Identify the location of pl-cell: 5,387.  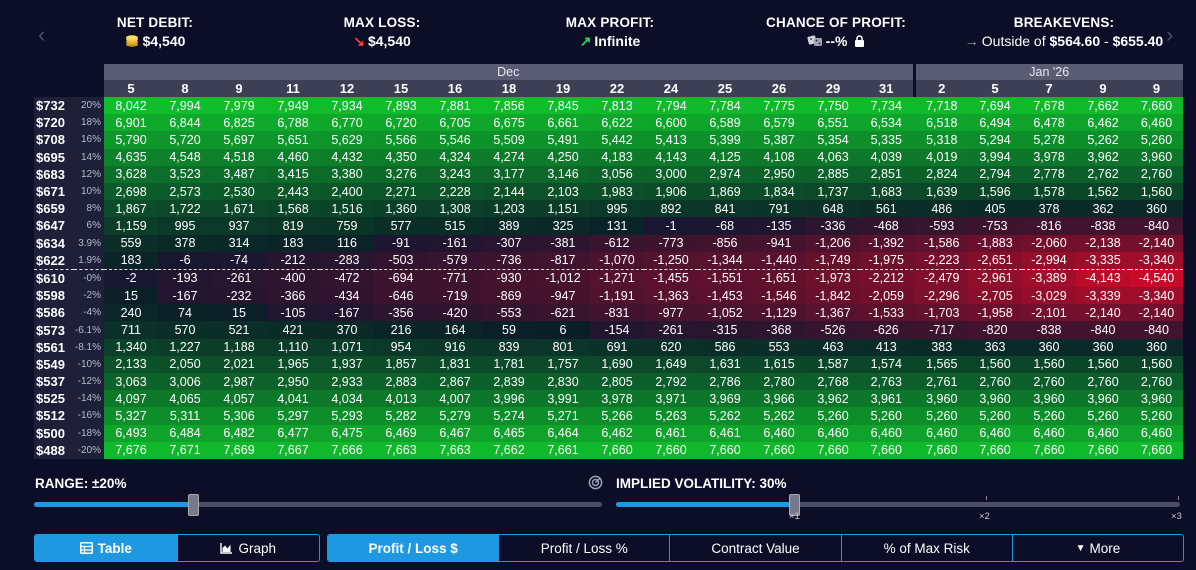
(779, 140).